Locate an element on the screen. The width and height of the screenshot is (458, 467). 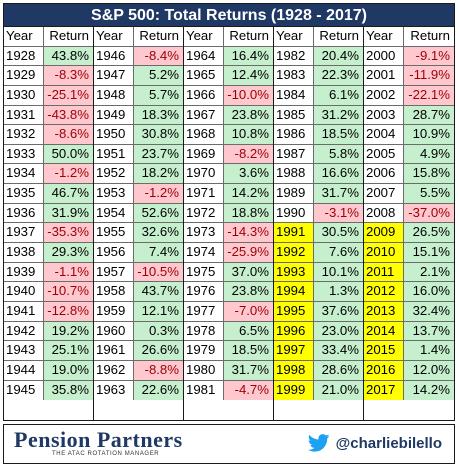
return-cell: 23.0% is located at coordinates (338, 331).